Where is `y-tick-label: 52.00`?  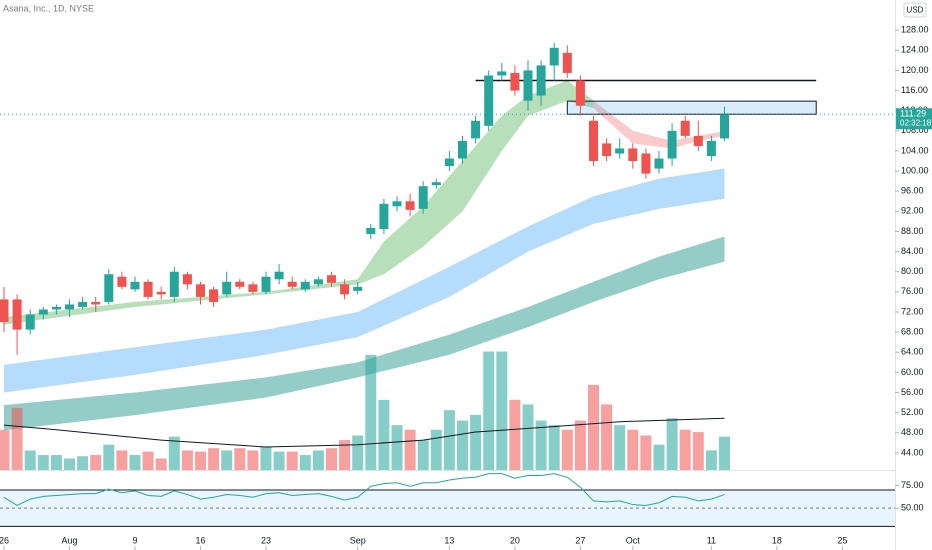
y-tick-label: 52.00 is located at coordinates (912, 412).